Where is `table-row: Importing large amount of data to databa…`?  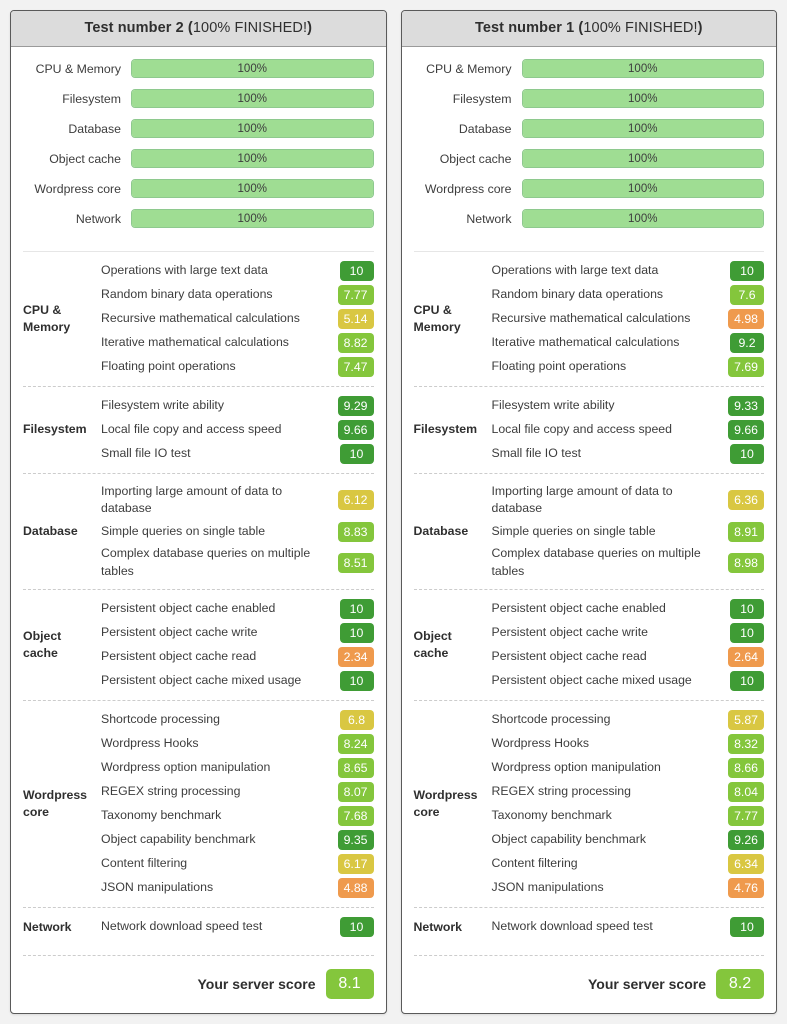
table-row: Importing large amount of data to databa… is located at coordinates (237, 500).